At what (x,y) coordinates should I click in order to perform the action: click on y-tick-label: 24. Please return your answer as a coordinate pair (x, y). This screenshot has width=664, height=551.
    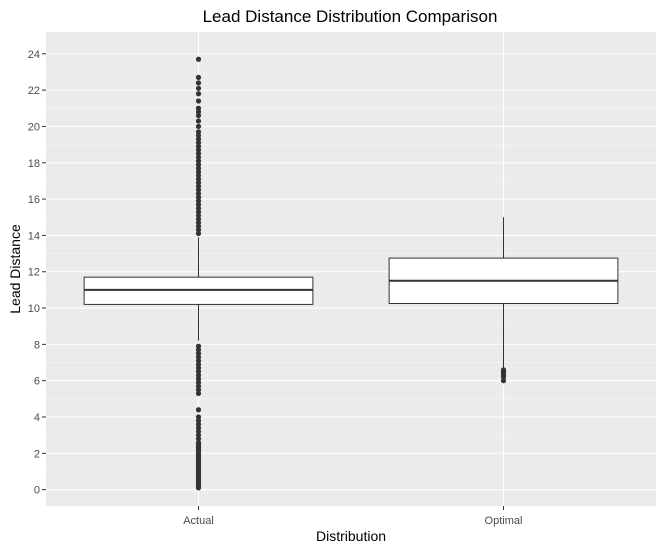
    Looking at the image, I should click on (34, 55).